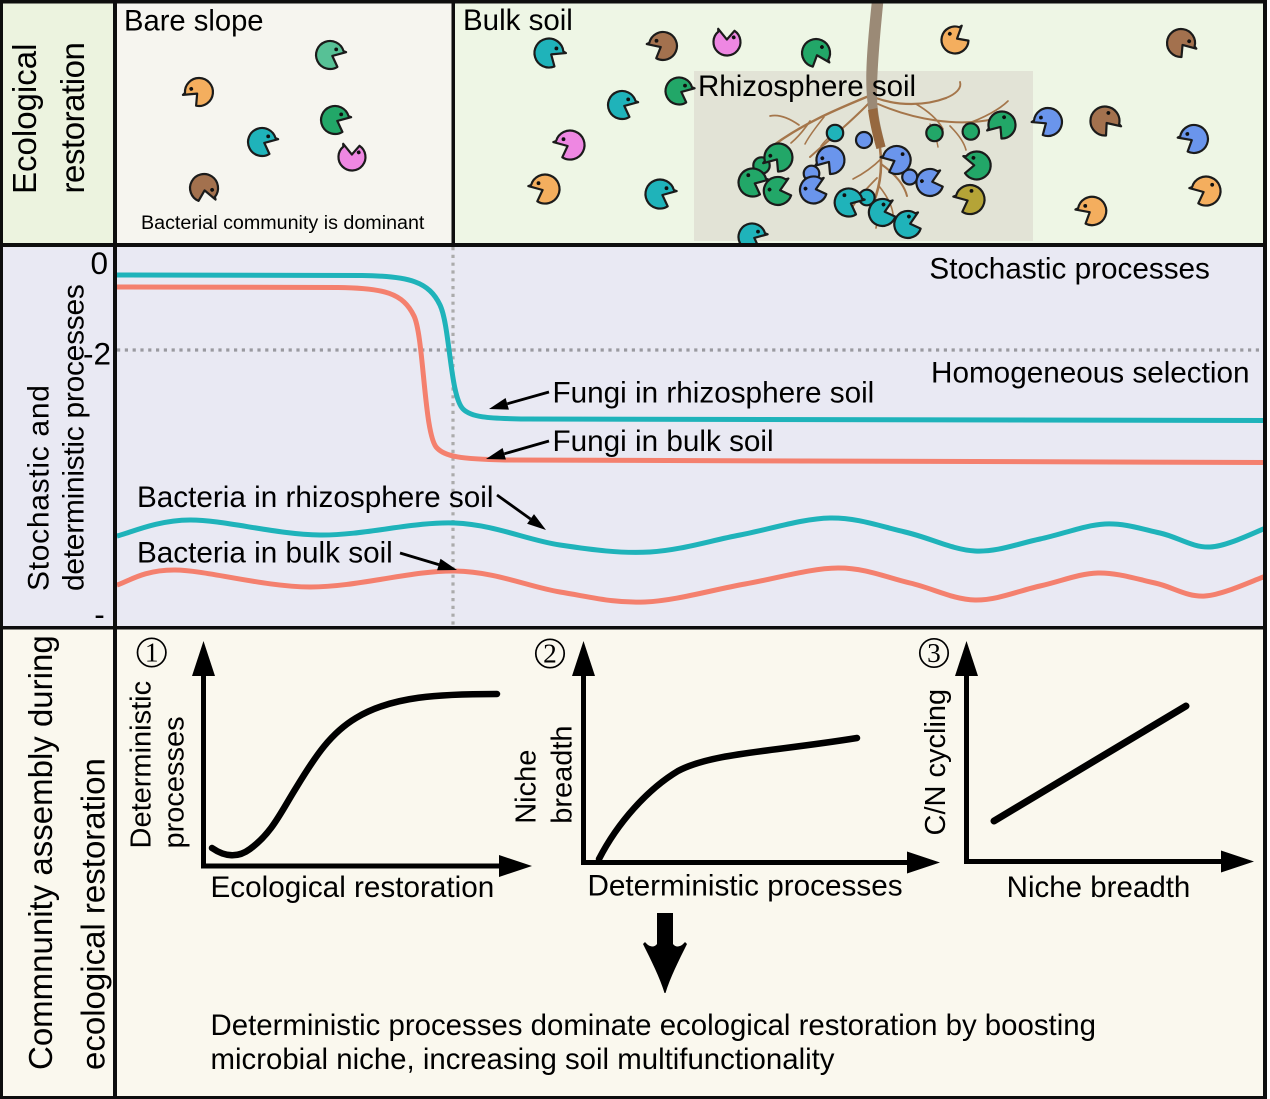 The width and height of the screenshot is (1270, 1099). I want to click on svg-text: Stochastic and, so click(39, 487).